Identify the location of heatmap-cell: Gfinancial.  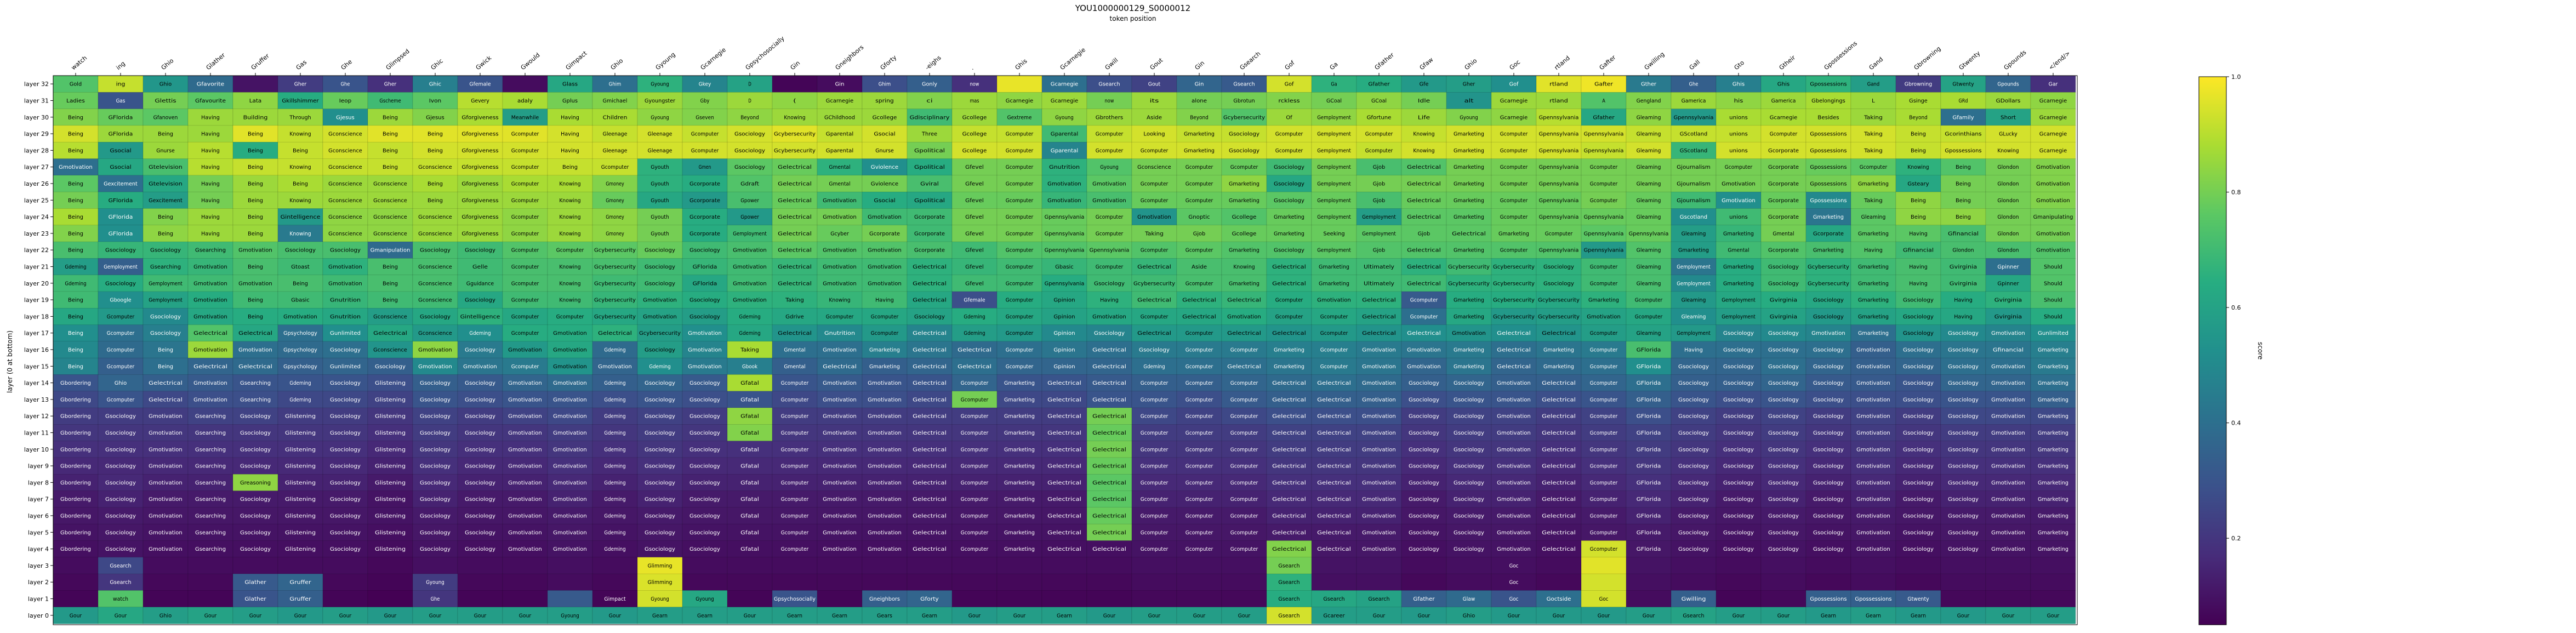
(1918, 250).